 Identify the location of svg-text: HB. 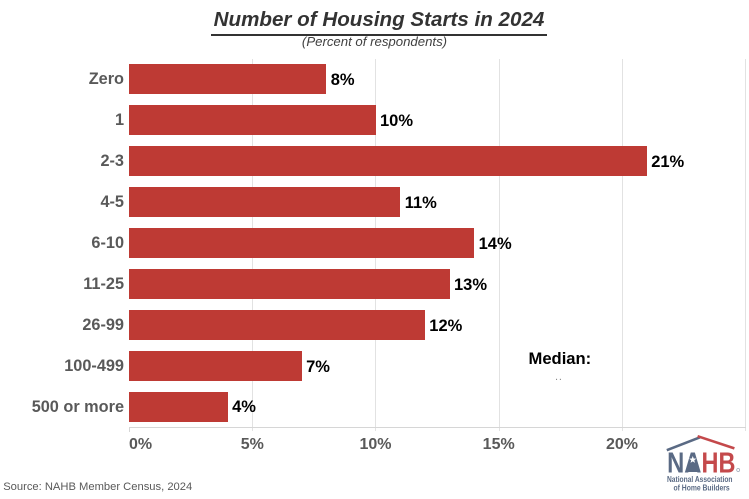
(719, 463).